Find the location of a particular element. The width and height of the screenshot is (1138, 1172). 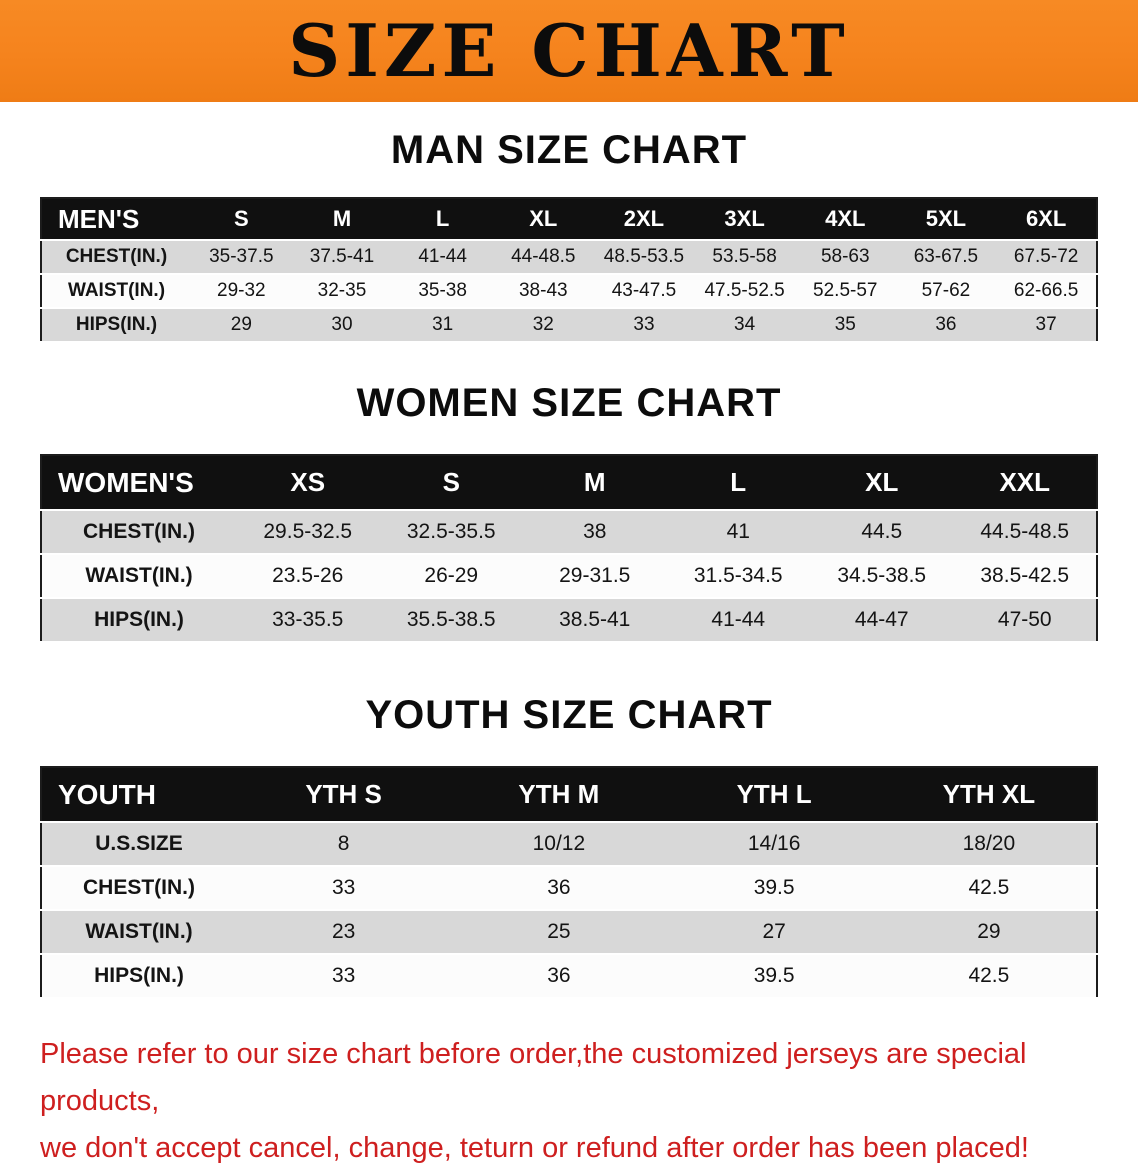

size-chart-title: SIZE CHART is located at coordinates (569, 50).